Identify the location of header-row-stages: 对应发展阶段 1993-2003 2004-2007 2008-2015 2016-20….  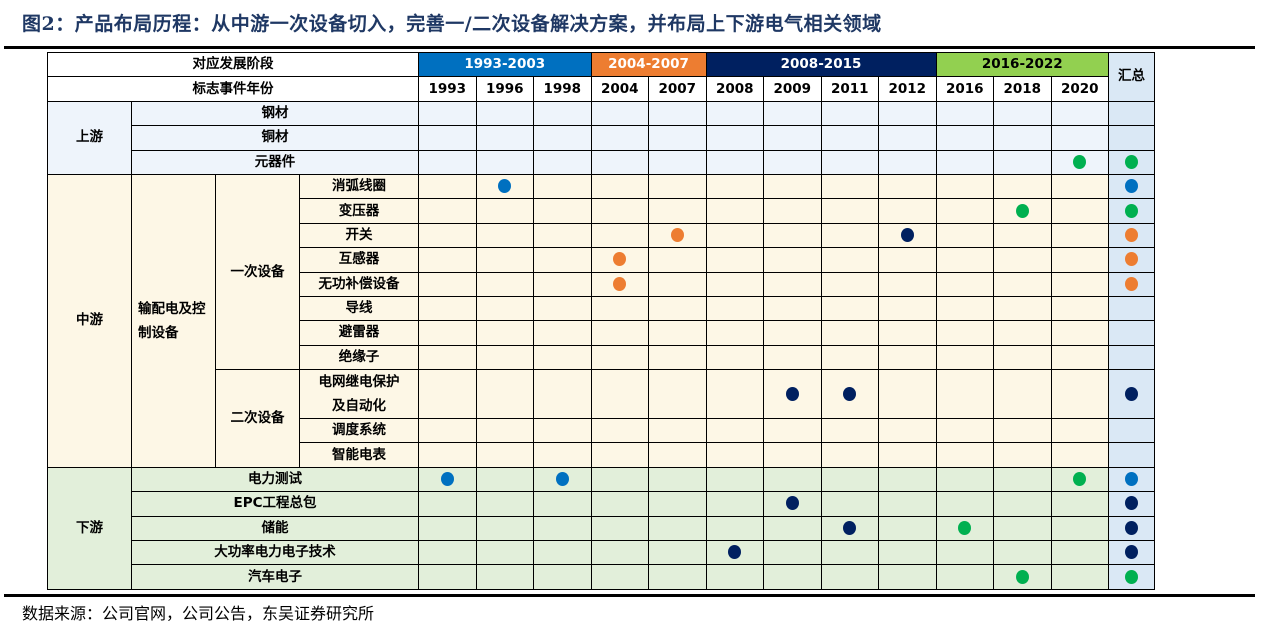
(601, 76).